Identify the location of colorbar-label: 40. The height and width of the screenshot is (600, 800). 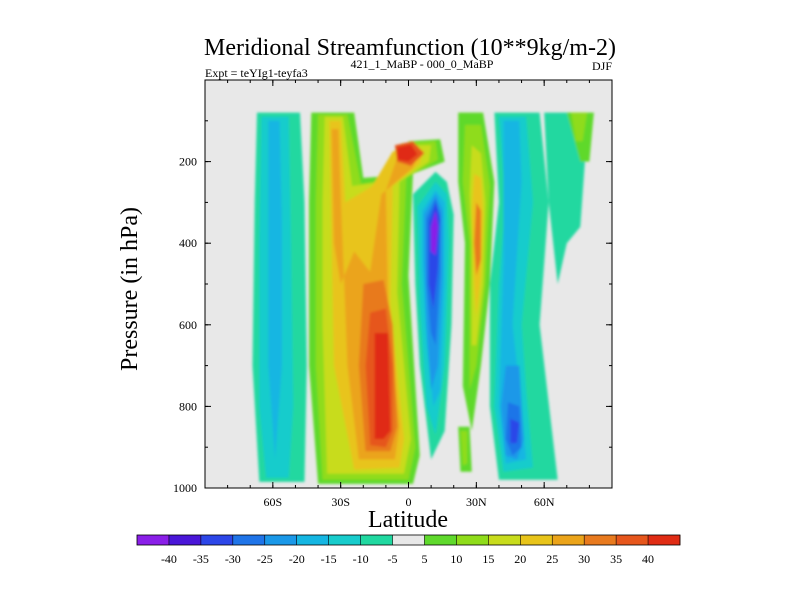
(648, 559).